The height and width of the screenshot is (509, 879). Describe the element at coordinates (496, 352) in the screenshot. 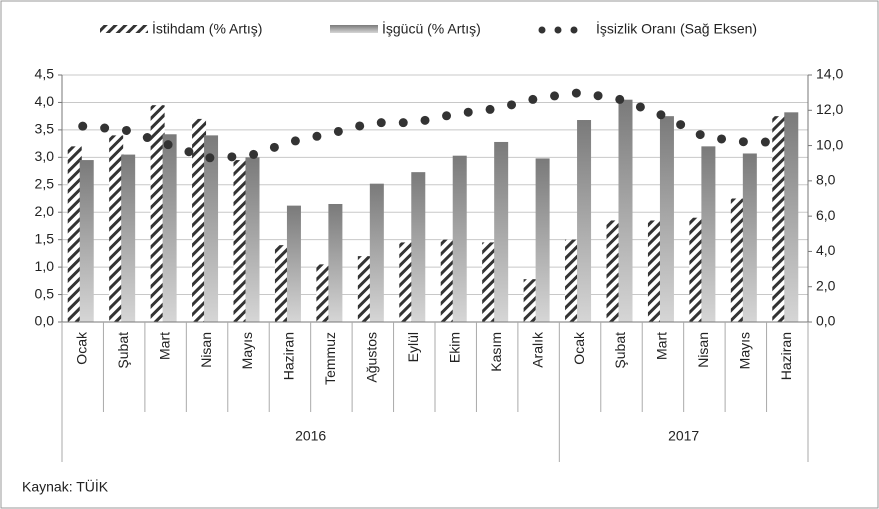

I see `x-tick-label: Kasım` at that location.